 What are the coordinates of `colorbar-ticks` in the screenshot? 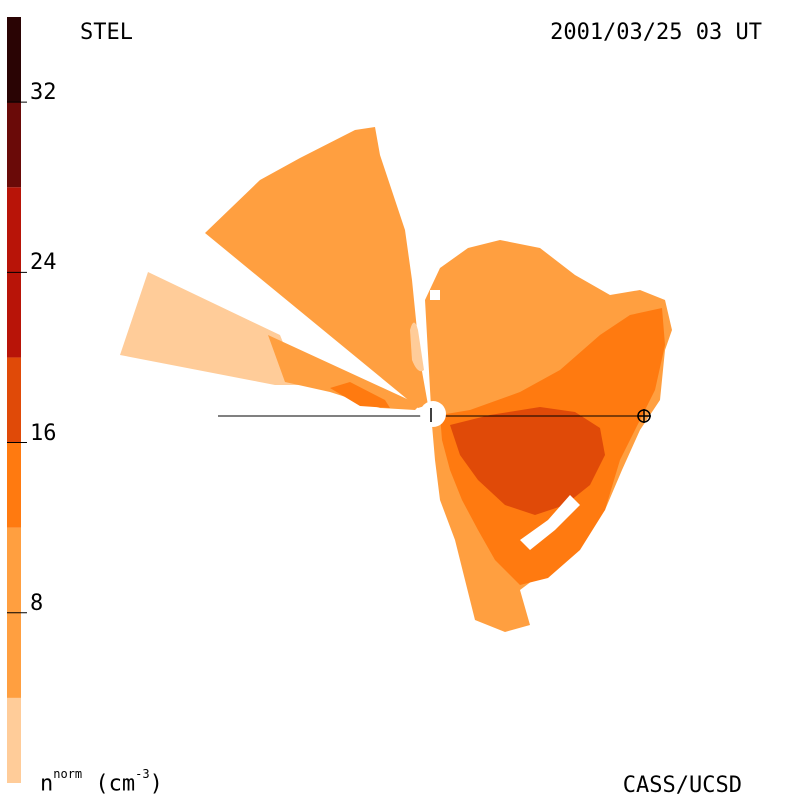 It's located at (17, 357).